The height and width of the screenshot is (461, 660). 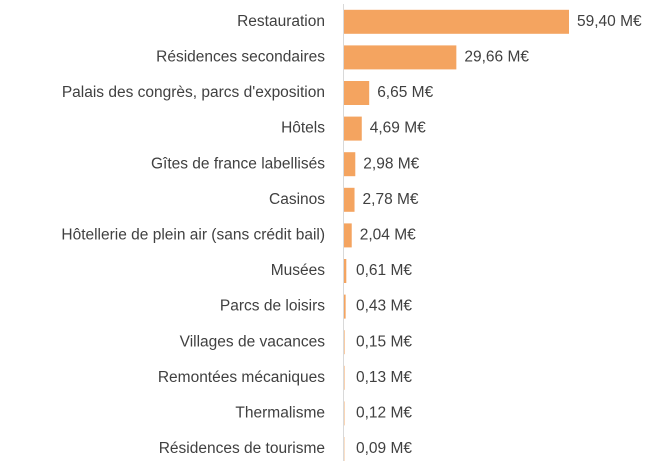 What do you see at coordinates (384, 412) in the screenshot?
I see `data-label: 0,12 M€` at bounding box center [384, 412].